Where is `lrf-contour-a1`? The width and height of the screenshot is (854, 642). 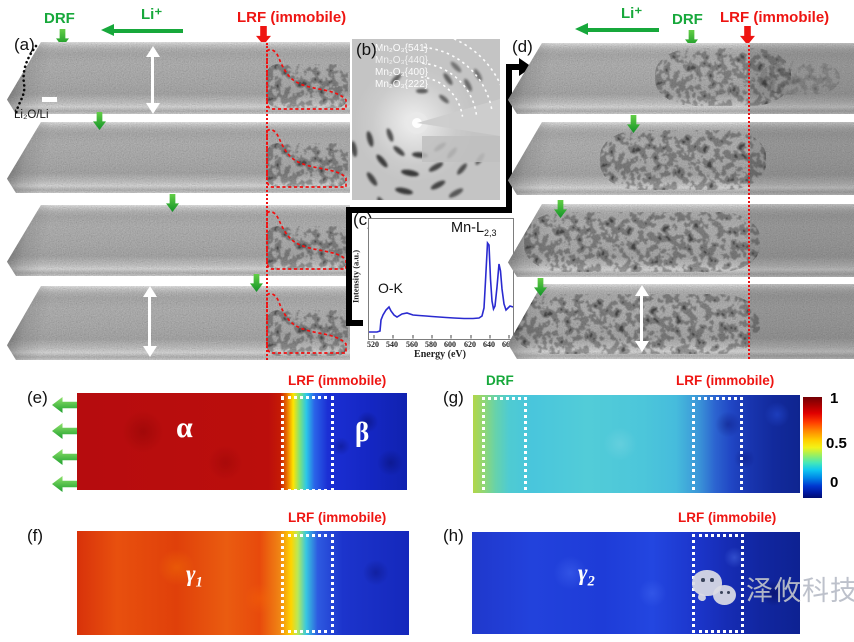 lrf-contour-a1 is located at coordinates (306, 79).